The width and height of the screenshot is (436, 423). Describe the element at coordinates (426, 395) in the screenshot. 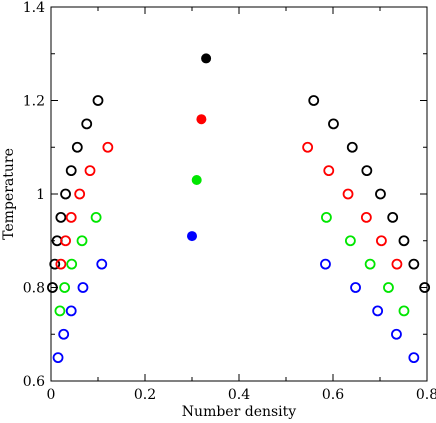

I see `x-tick-label: 0.8` at that location.